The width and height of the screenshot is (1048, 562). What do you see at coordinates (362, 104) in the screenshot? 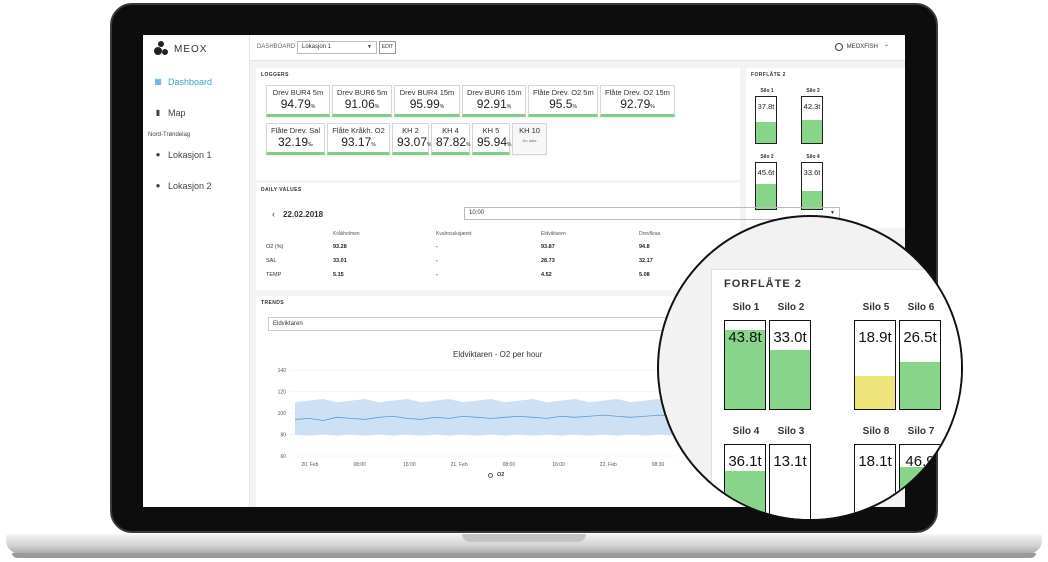
I see `logger-value: 91.06%` at bounding box center [362, 104].